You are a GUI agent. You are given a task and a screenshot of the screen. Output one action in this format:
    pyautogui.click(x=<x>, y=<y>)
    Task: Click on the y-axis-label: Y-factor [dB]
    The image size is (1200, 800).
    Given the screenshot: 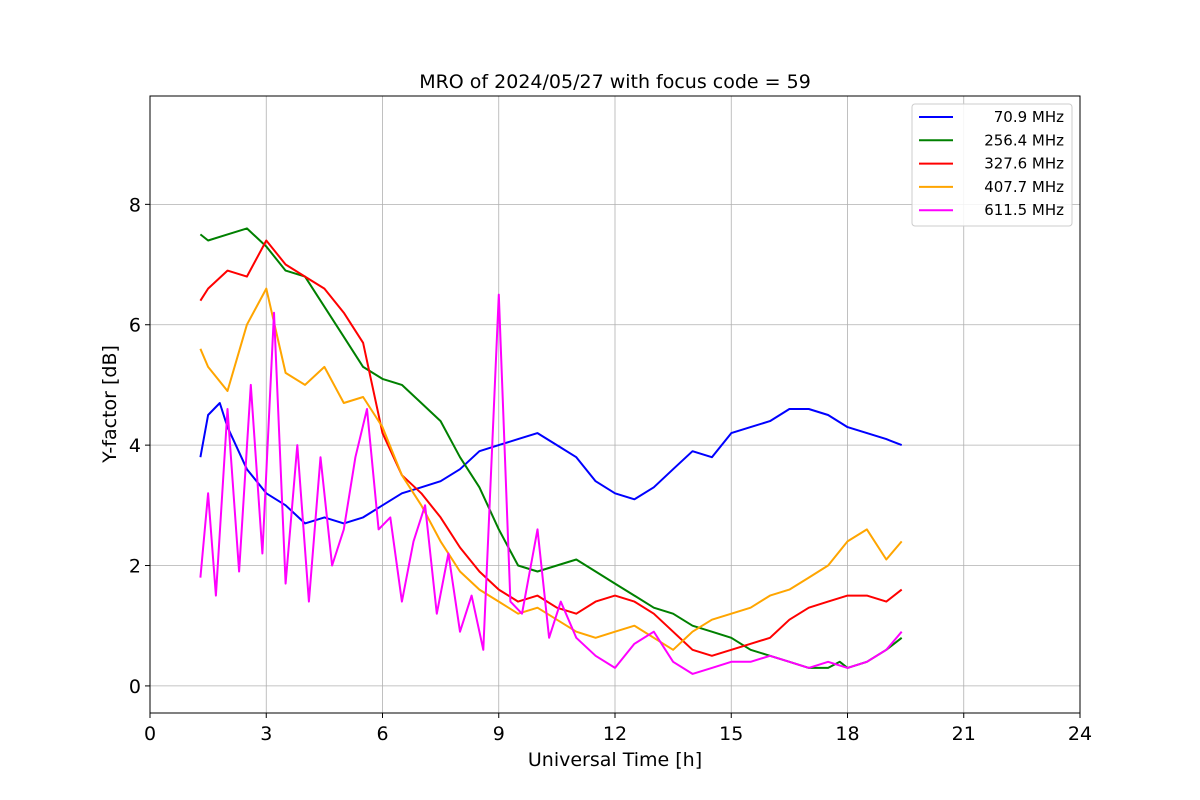 What is the action you would take?
    pyautogui.click(x=110, y=404)
    